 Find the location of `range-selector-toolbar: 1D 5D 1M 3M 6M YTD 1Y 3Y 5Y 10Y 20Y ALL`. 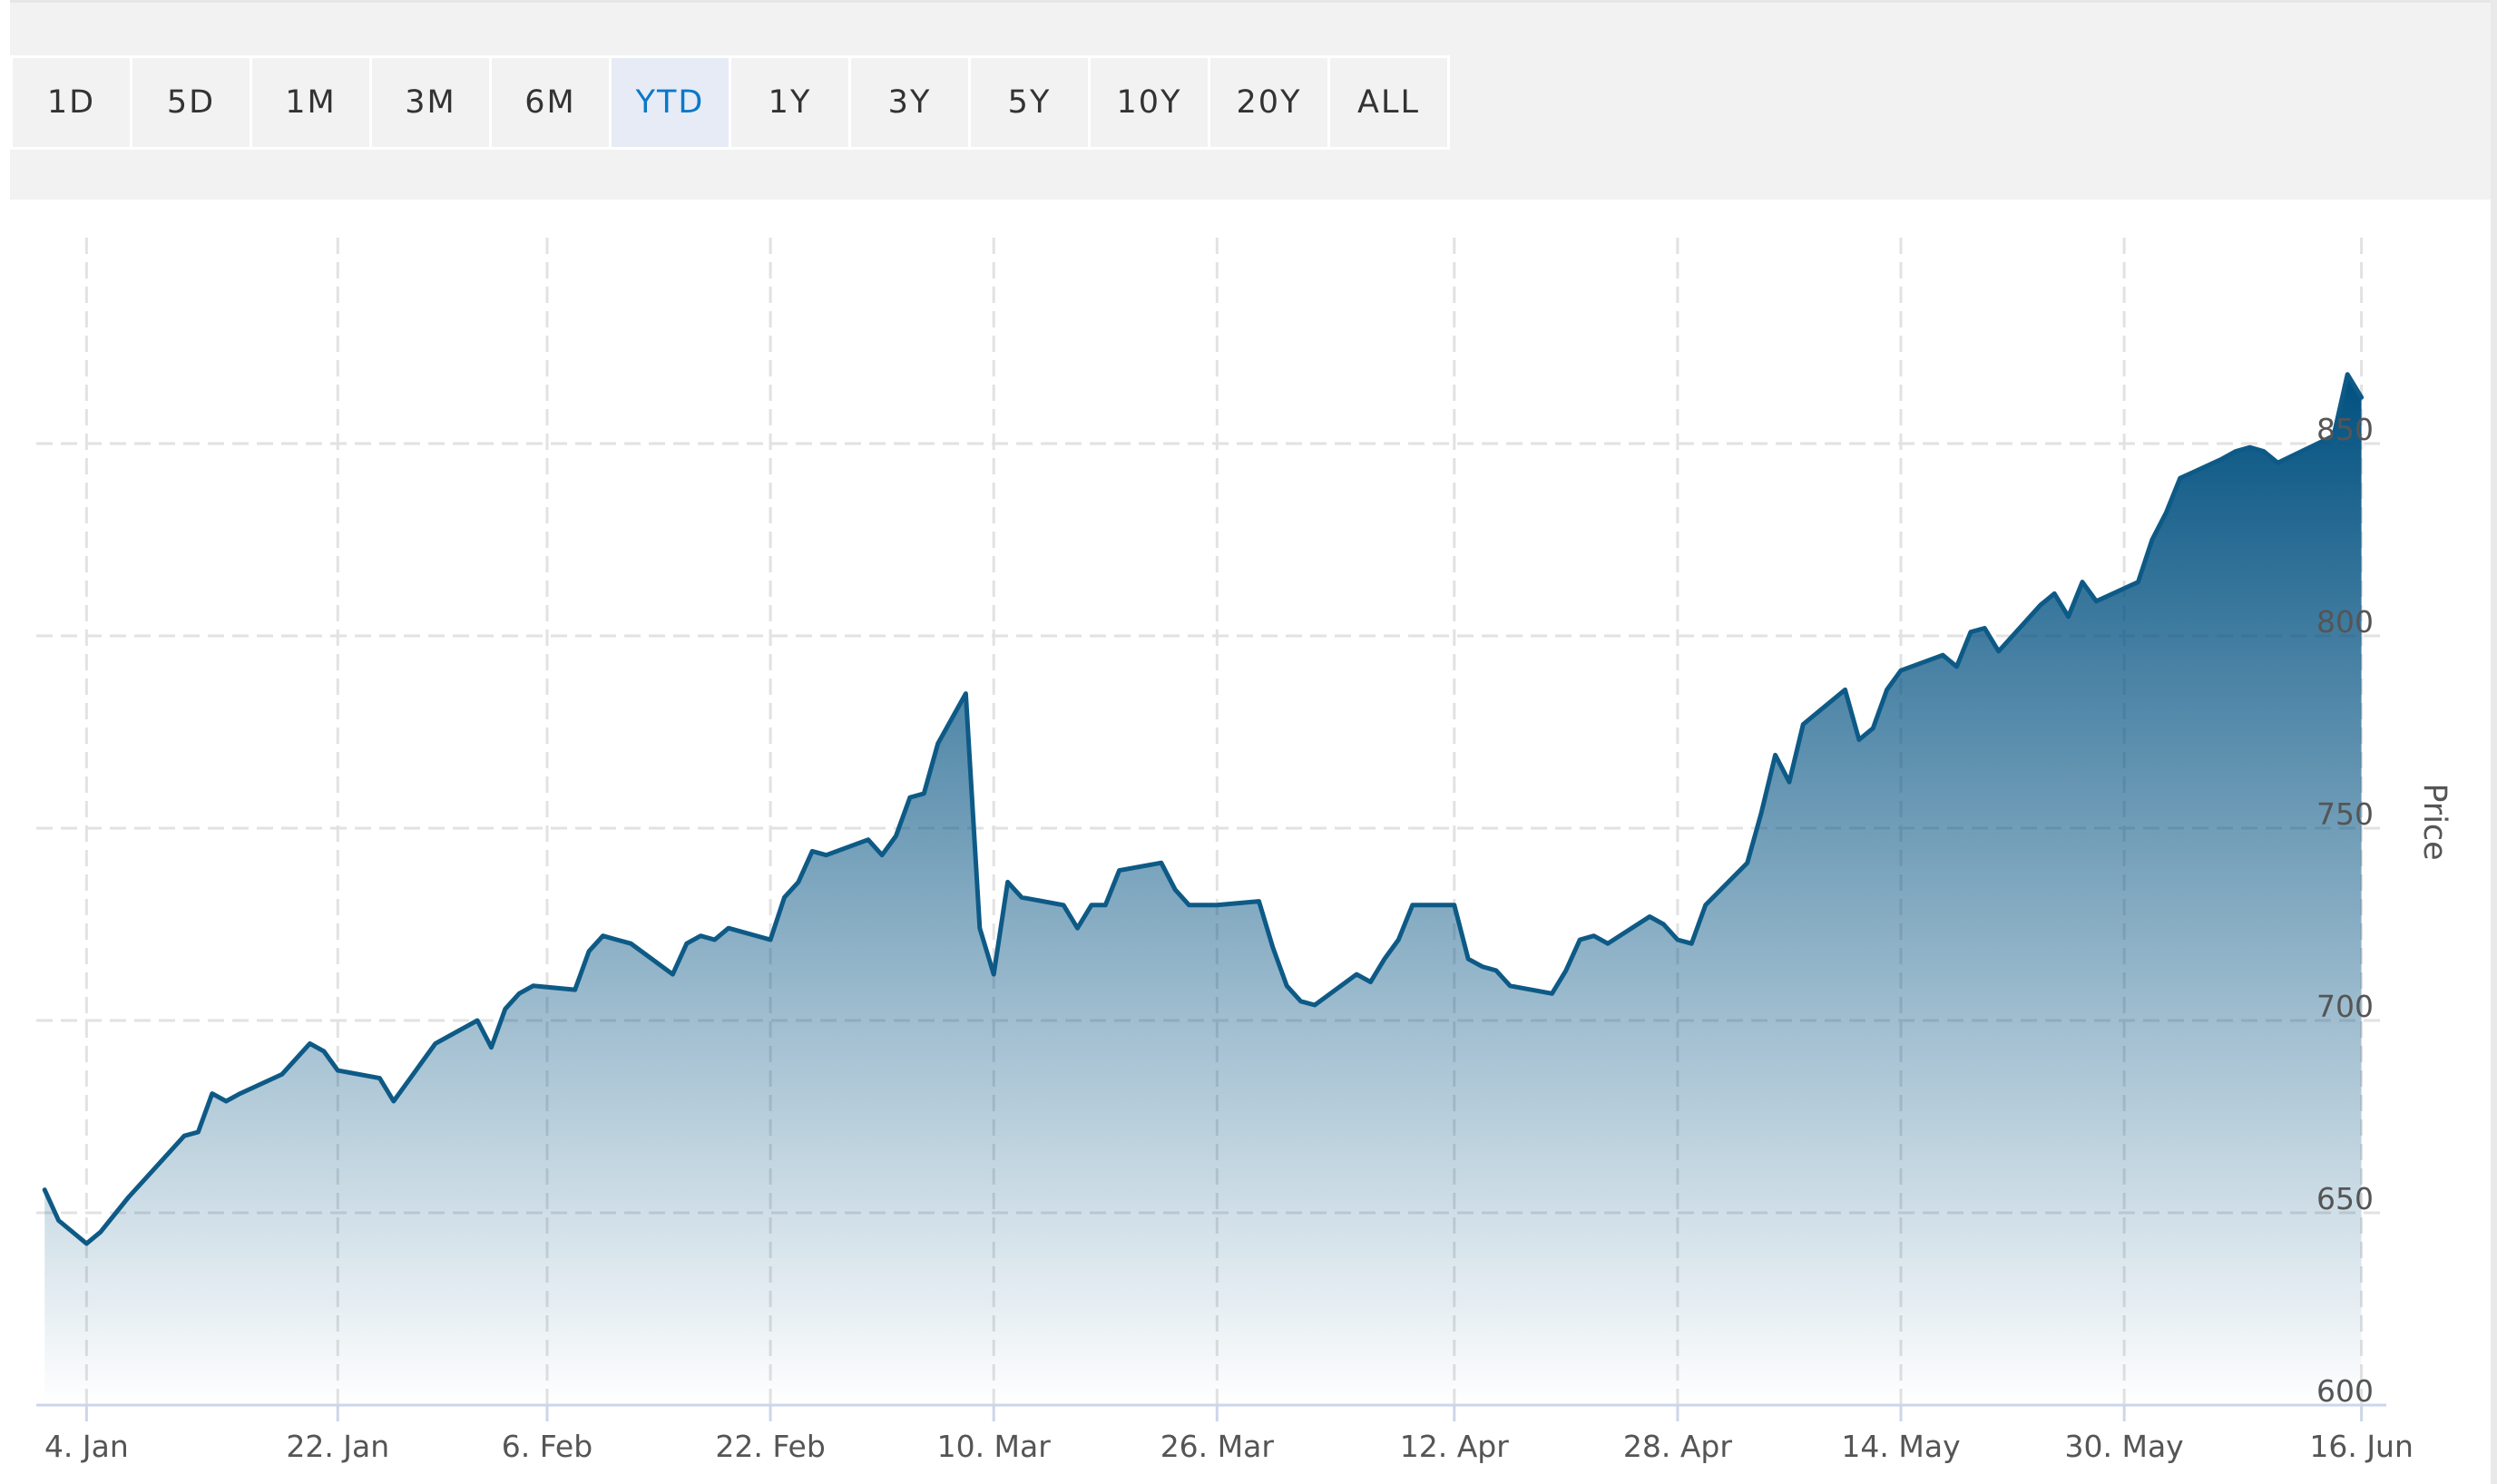

range-selector-toolbar: 1D 5D 1M 3M 6M YTD 1Y 3Y 5Y 10Y 20Y ALL is located at coordinates (1250, 100).